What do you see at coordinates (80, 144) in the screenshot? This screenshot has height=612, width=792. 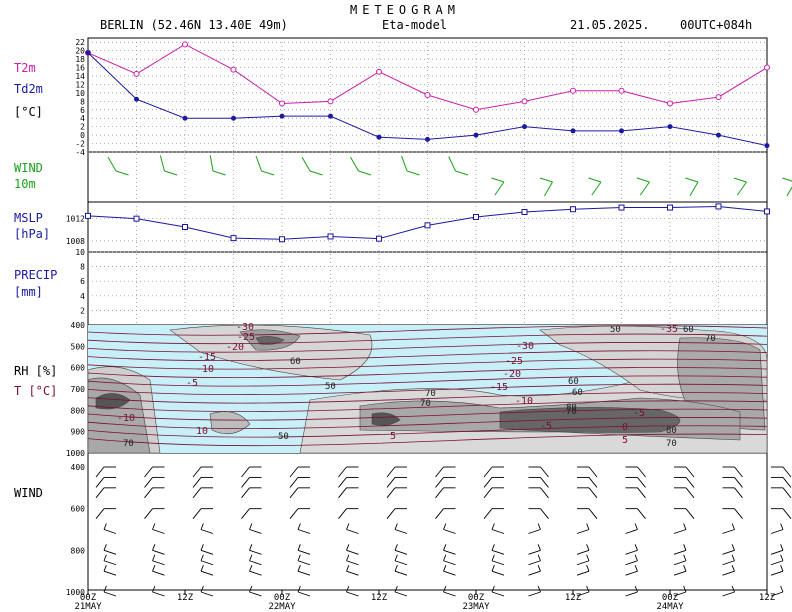 I see `temp-tick-label: -2` at bounding box center [80, 144].